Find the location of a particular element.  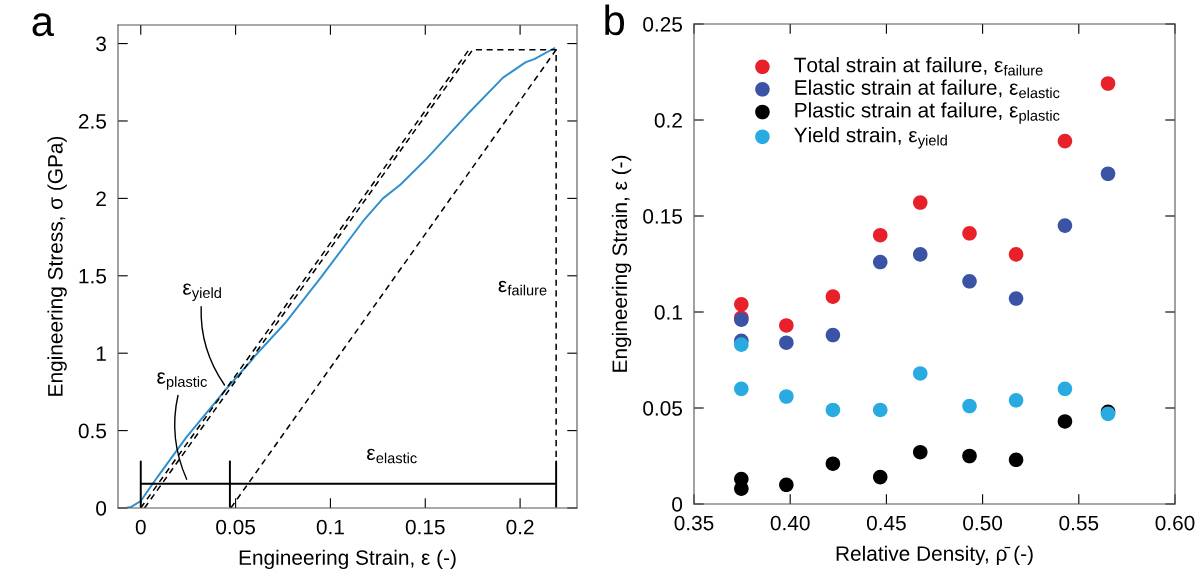

x-tick-label: 0.50 is located at coordinates (983, 523).